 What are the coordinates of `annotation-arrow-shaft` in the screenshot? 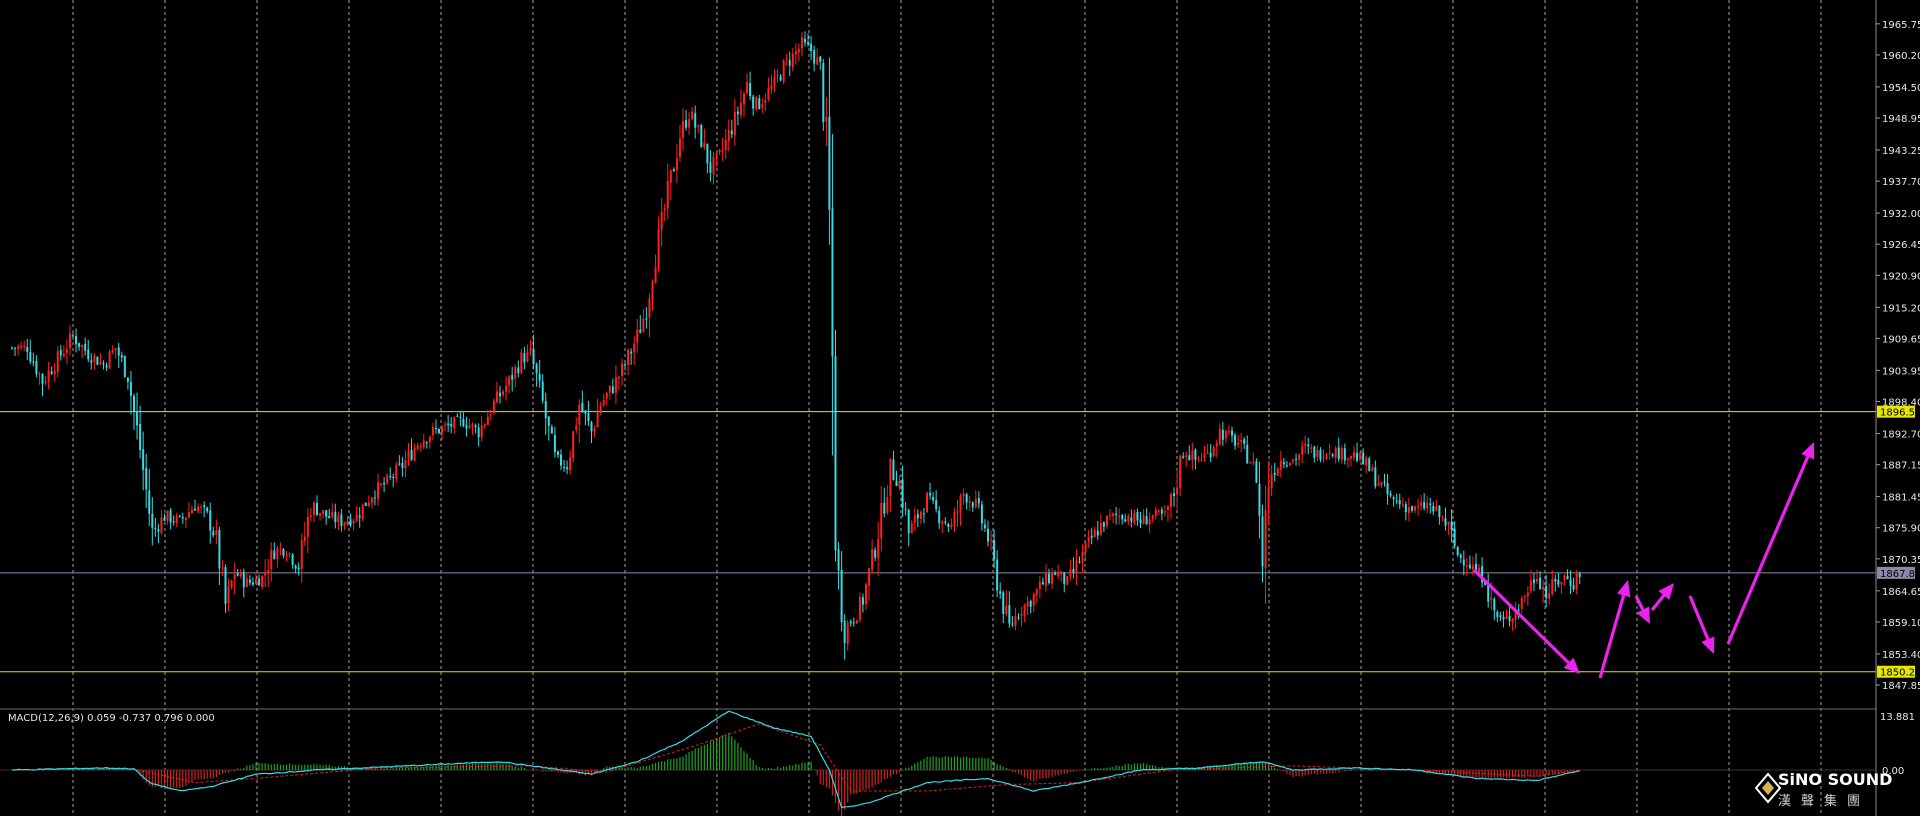 It's located at (1699, 617).